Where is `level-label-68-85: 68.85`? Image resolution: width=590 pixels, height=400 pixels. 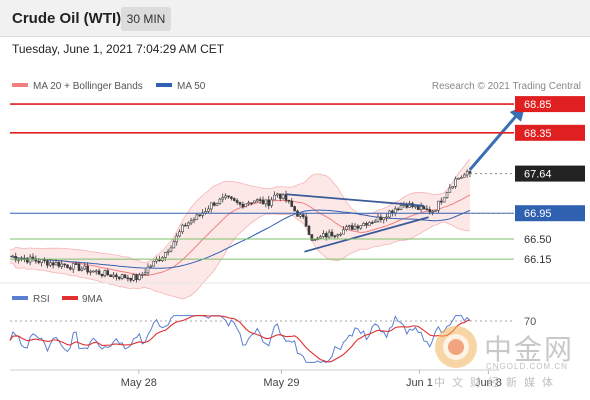 level-label-68-85: 68.85 is located at coordinates (538, 105).